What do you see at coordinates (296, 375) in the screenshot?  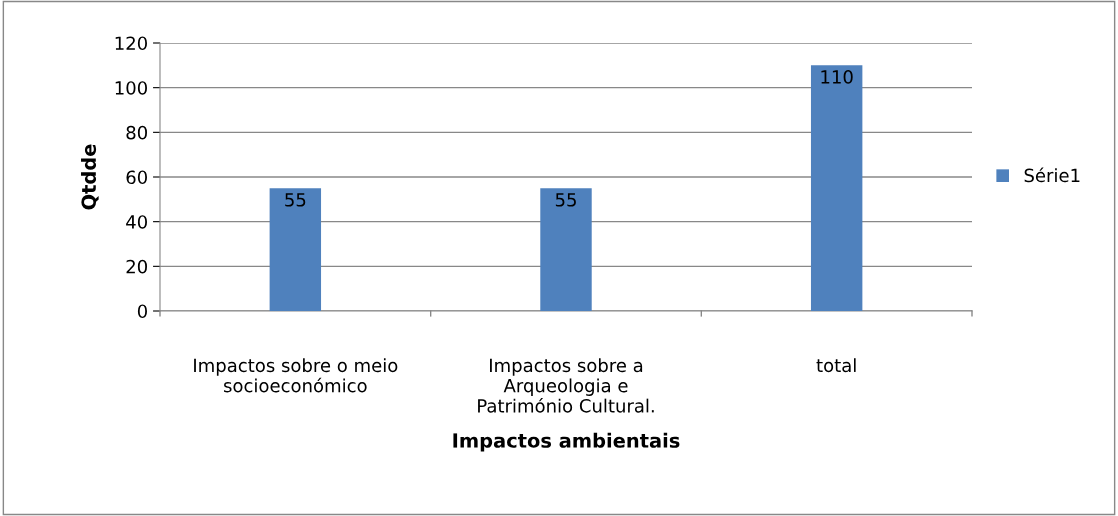 I see `x-tick-label: Impactos sobre o meio socioeconómico` at bounding box center [296, 375].